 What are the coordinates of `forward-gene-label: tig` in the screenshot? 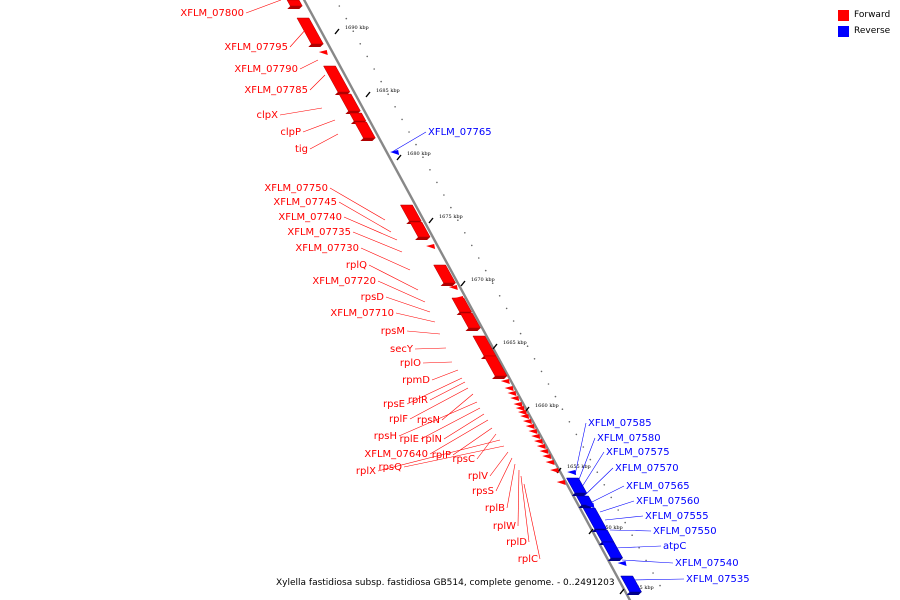 It's located at (301, 149).